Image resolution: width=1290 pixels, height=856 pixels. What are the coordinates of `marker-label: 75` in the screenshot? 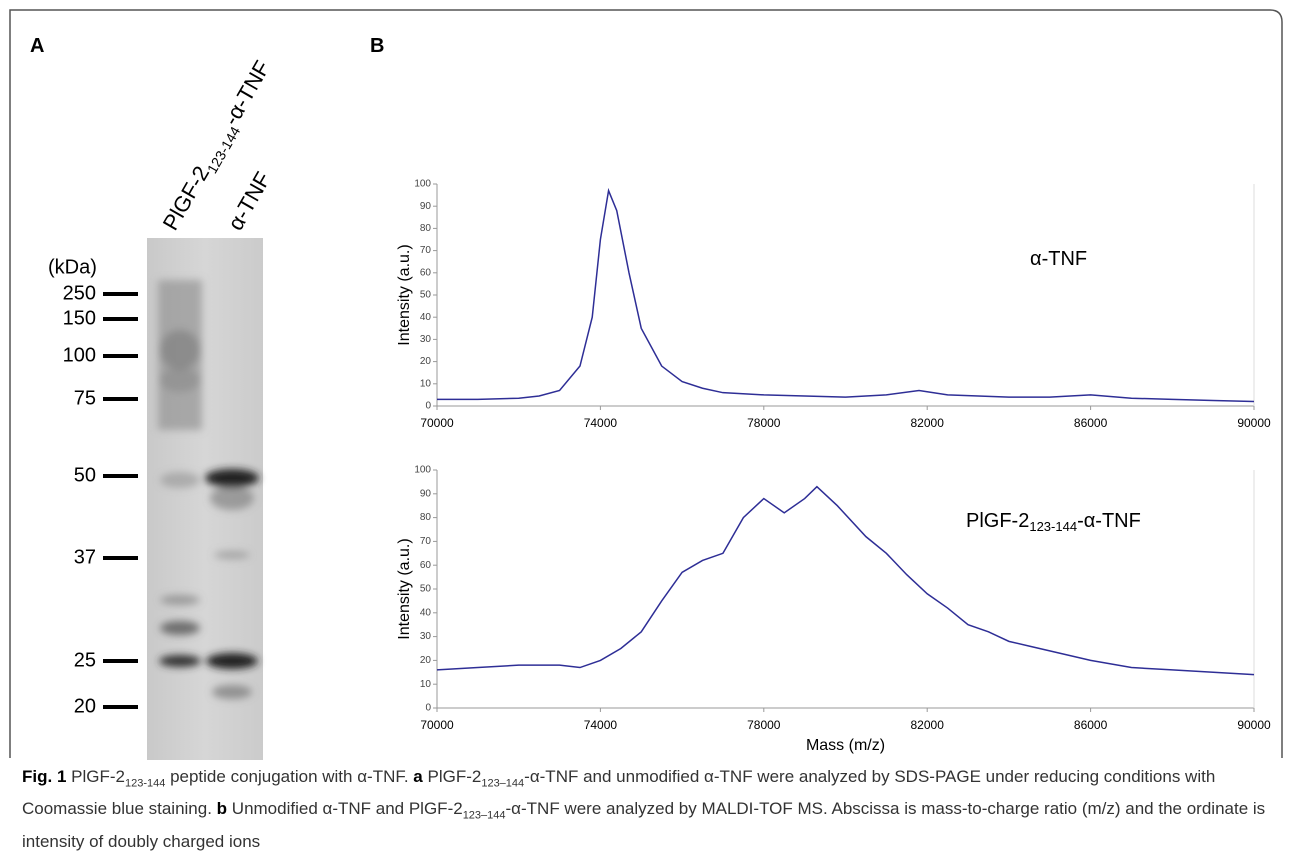 It's located at (85, 398).